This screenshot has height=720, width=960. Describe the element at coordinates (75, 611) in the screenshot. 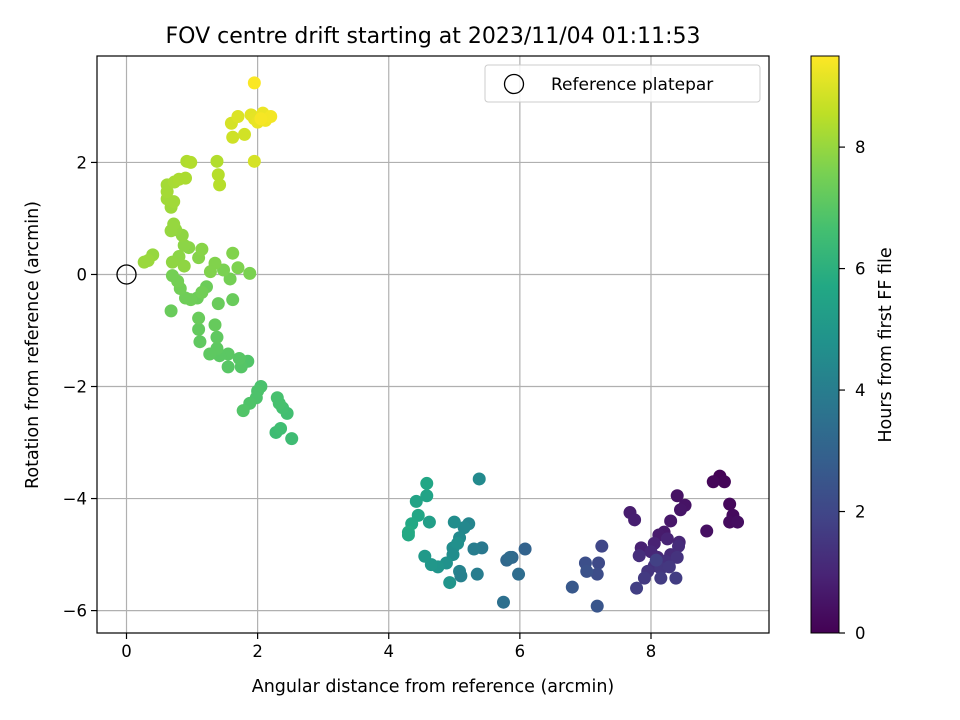

I see `y-tick-label: −6` at that location.